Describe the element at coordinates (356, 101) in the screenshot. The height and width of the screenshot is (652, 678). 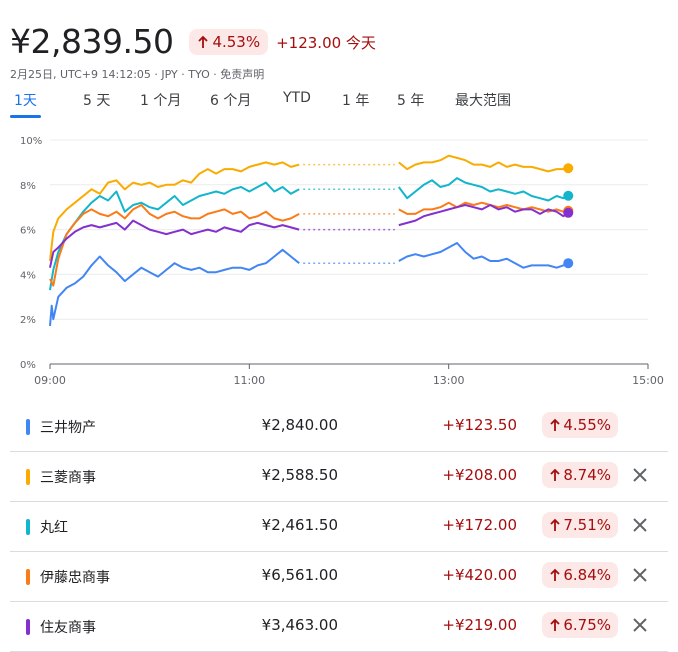
I see `tab-5: 1 年` at that location.